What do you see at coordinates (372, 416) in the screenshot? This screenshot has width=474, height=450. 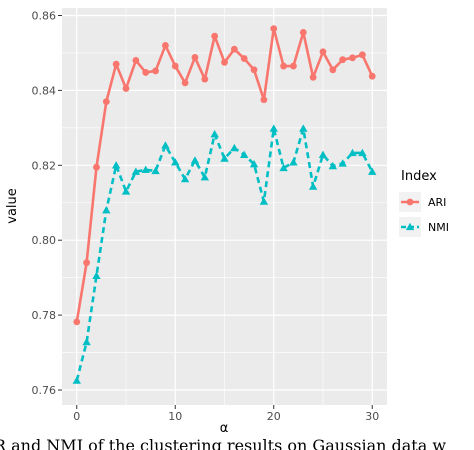 I see `x-tick-label: 30` at bounding box center [372, 416].